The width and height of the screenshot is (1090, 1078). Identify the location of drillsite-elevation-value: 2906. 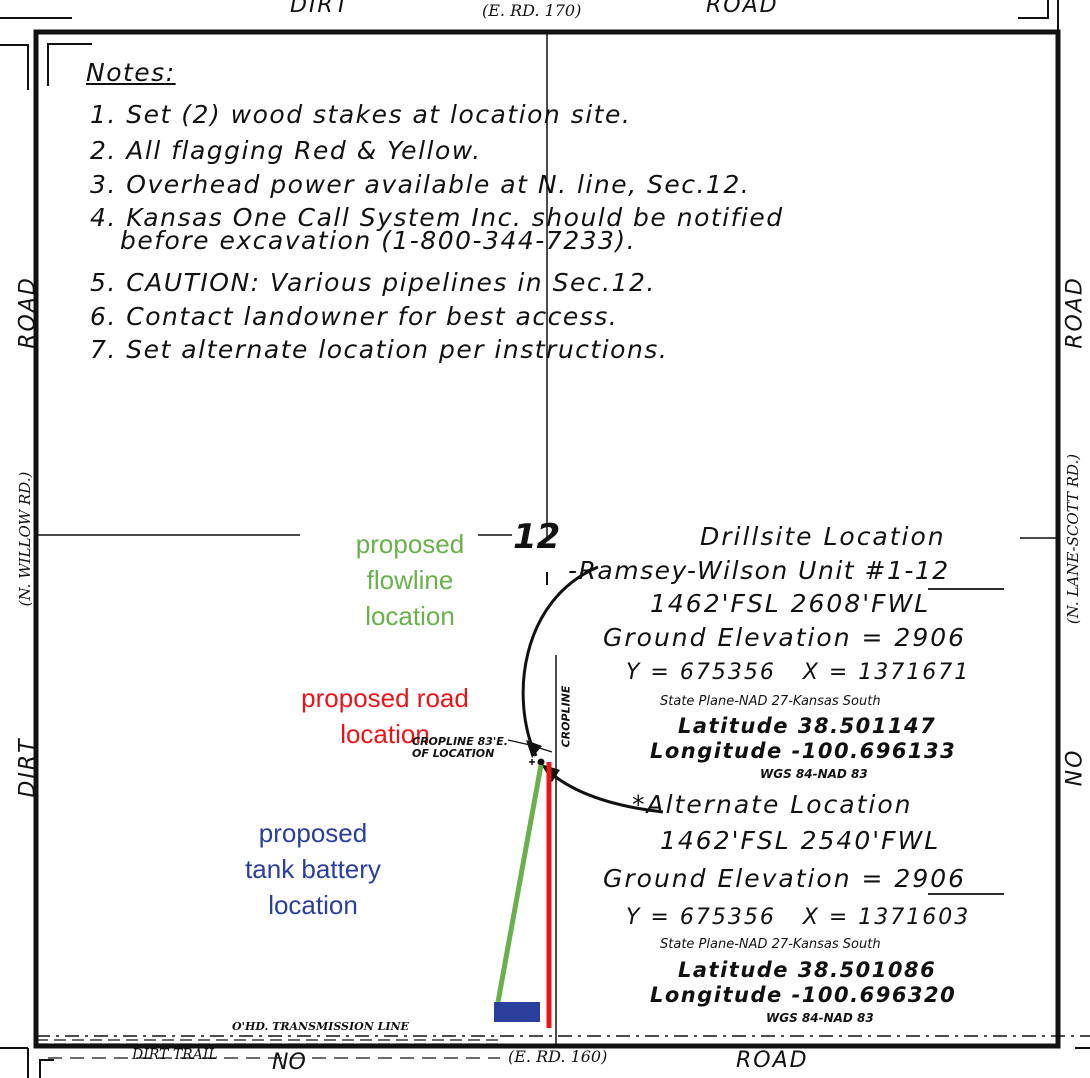
(930, 637).